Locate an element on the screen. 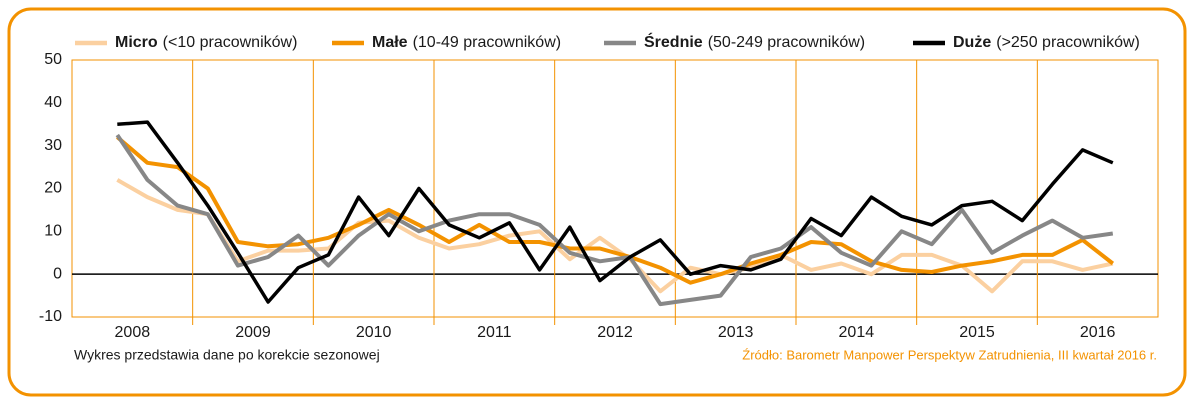 This screenshot has width=1196, height=404. x-tick-label: 2015 is located at coordinates (977, 332).